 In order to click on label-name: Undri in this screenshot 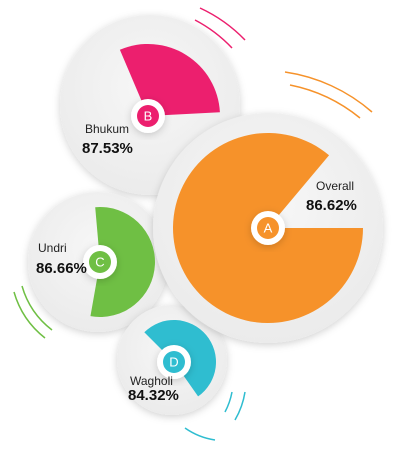, I will do `click(52, 248)`.